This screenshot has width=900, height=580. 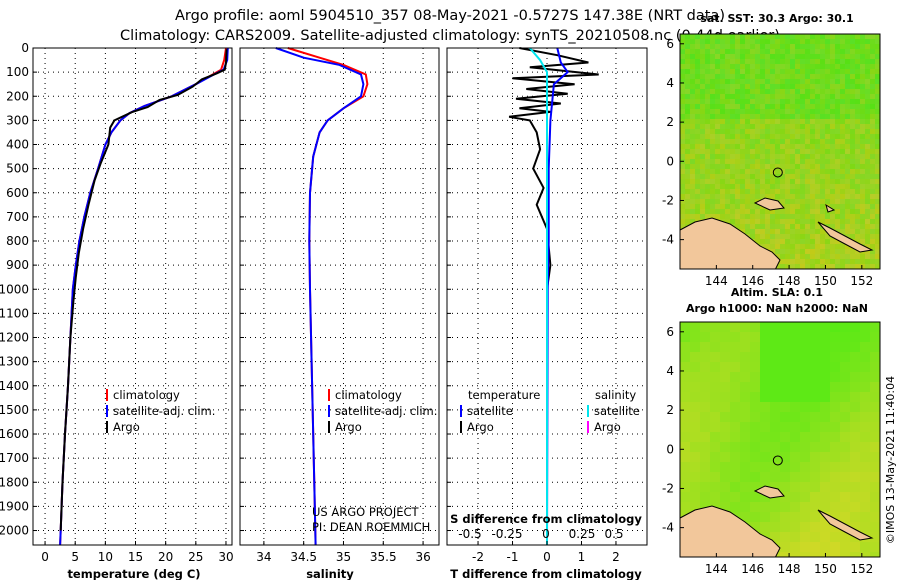 I want to click on temperature-xlabel: temperature (deg C), so click(x=133, y=573).